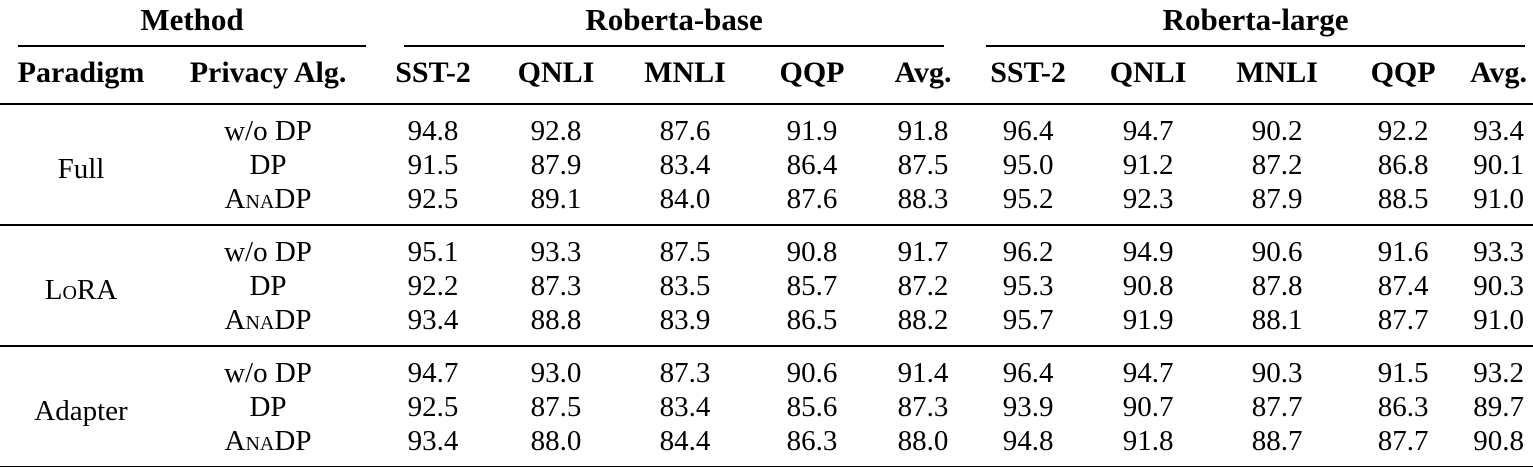 This screenshot has width=1533, height=467. What do you see at coordinates (81, 285) in the screenshot?
I see `paradigm-cell: LoRA` at bounding box center [81, 285].